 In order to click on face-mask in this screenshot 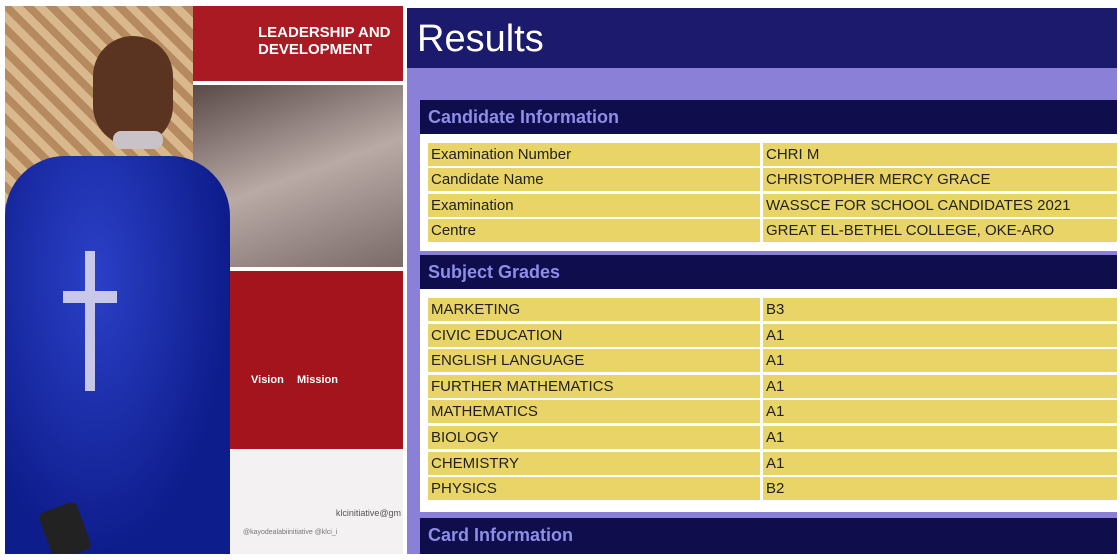, I will do `click(138, 140)`.